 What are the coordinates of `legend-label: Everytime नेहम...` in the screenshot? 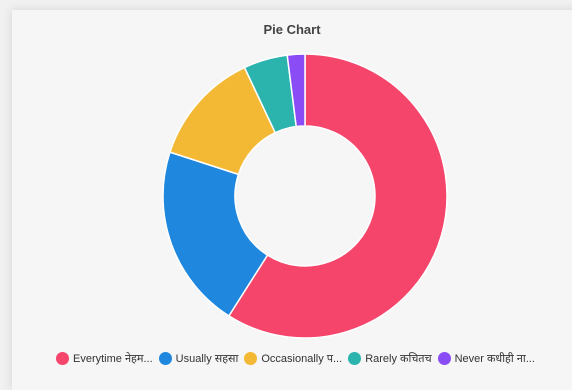 It's located at (113, 359).